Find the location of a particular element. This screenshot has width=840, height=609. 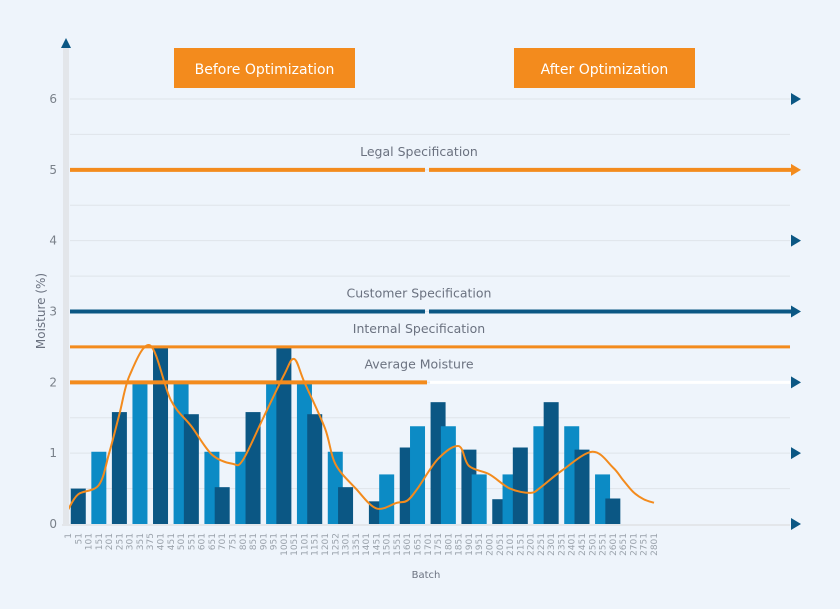

section-header-label: Before Optimization is located at coordinates (265, 70).